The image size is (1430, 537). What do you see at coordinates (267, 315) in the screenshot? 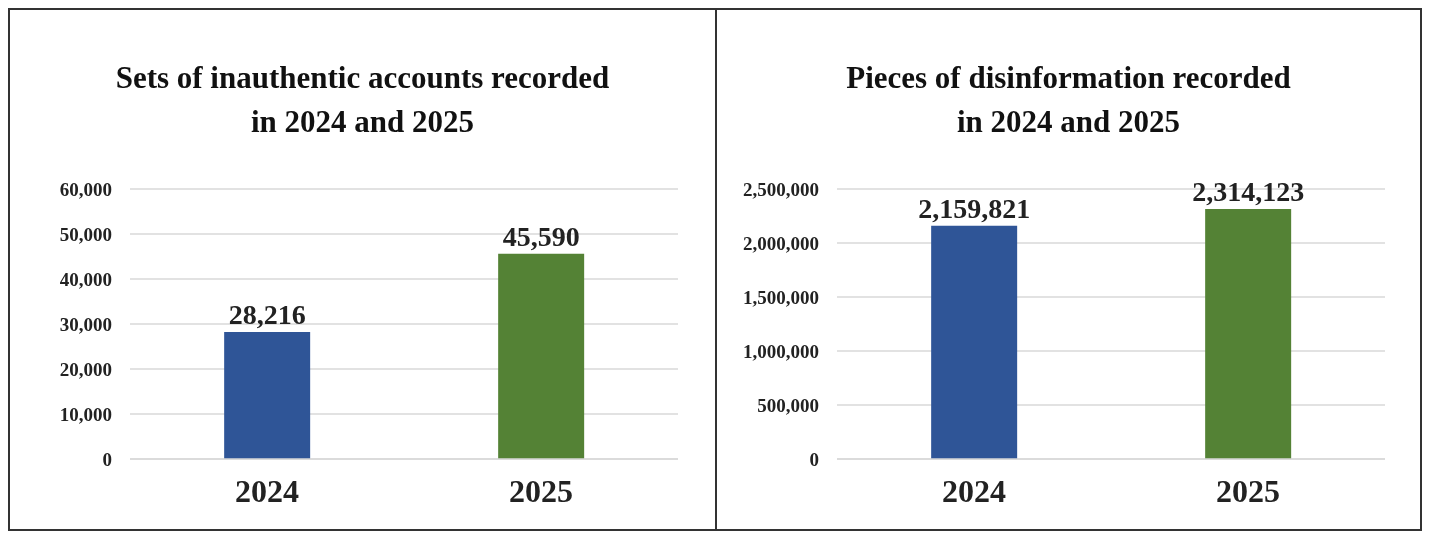
I see `data-label: 28,216` at bounding box center [267, 315].